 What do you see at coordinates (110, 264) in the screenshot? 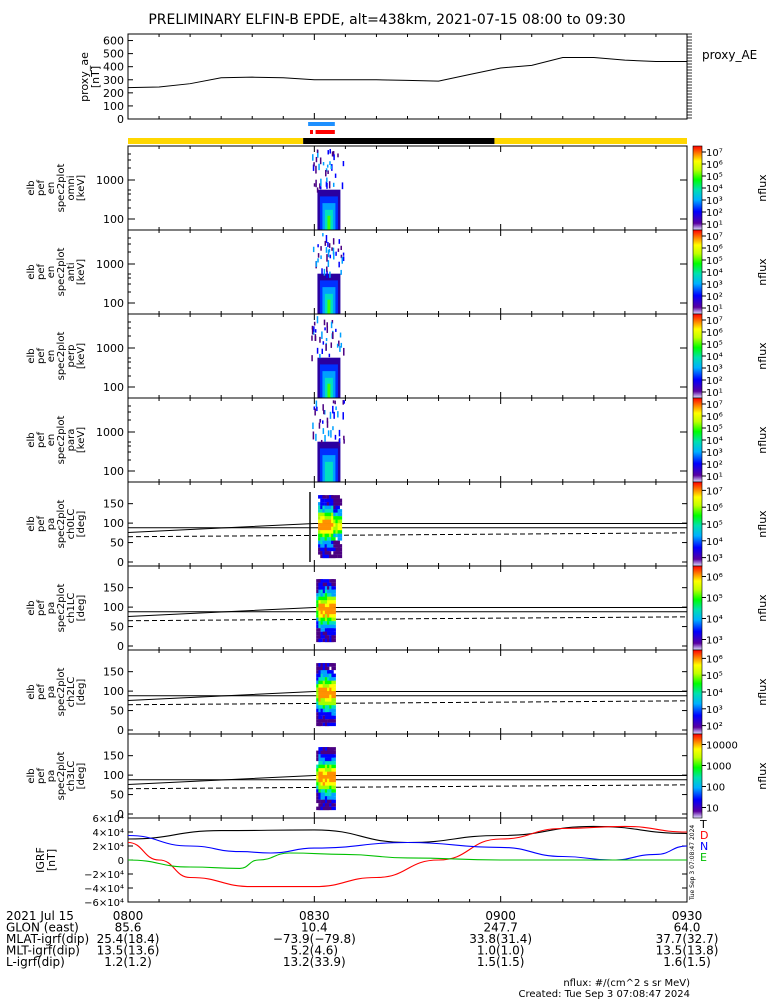
I see `y-tick-label: 1000` at bounding box center [110, 264].